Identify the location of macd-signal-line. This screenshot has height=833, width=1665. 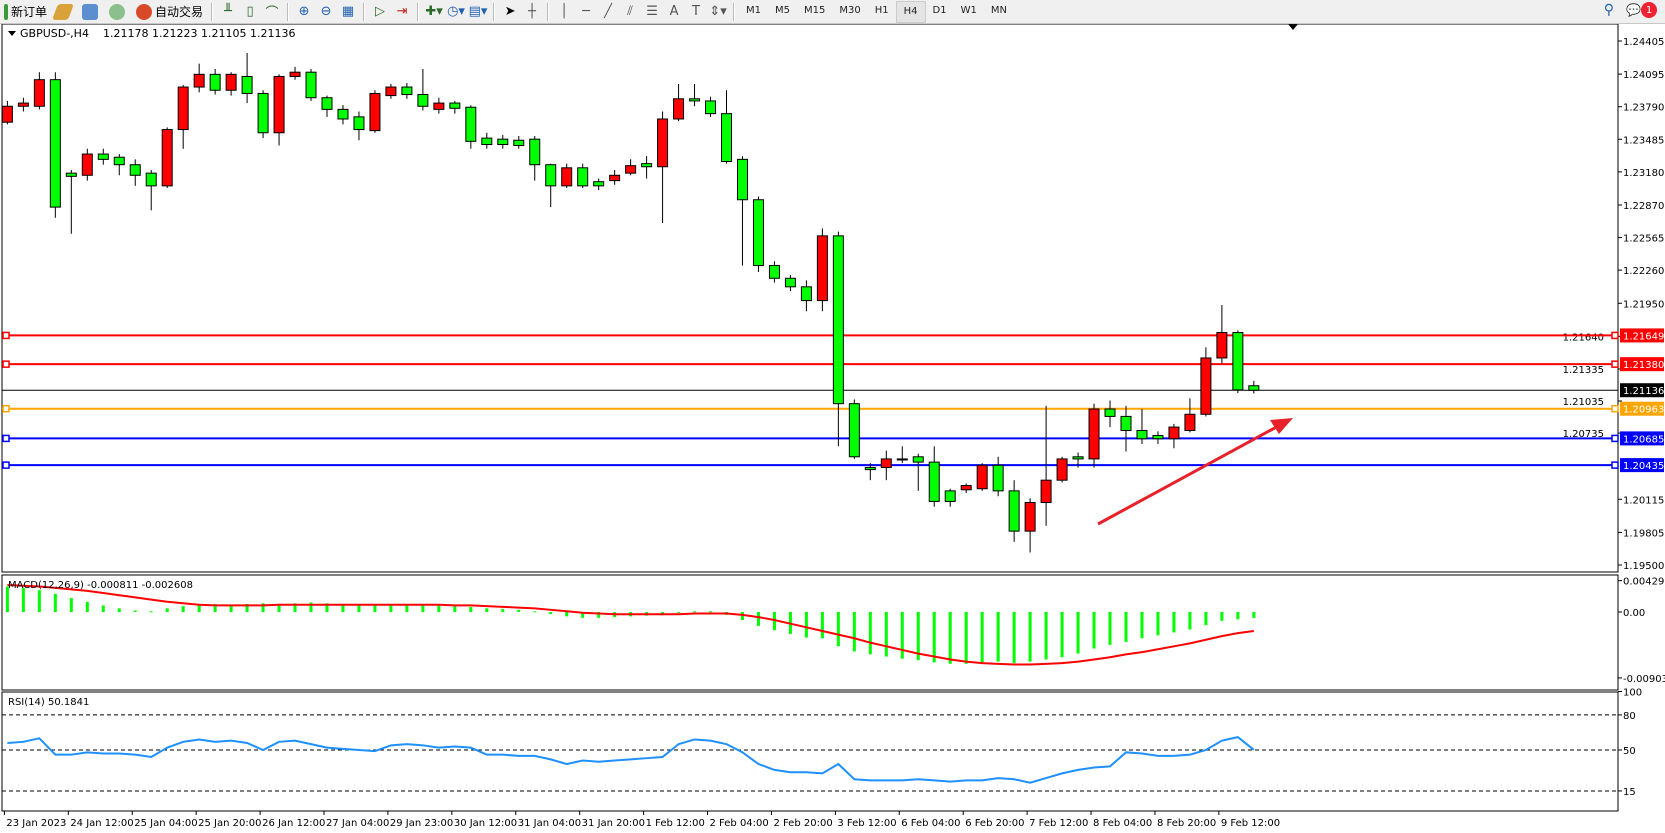
(630, 624).